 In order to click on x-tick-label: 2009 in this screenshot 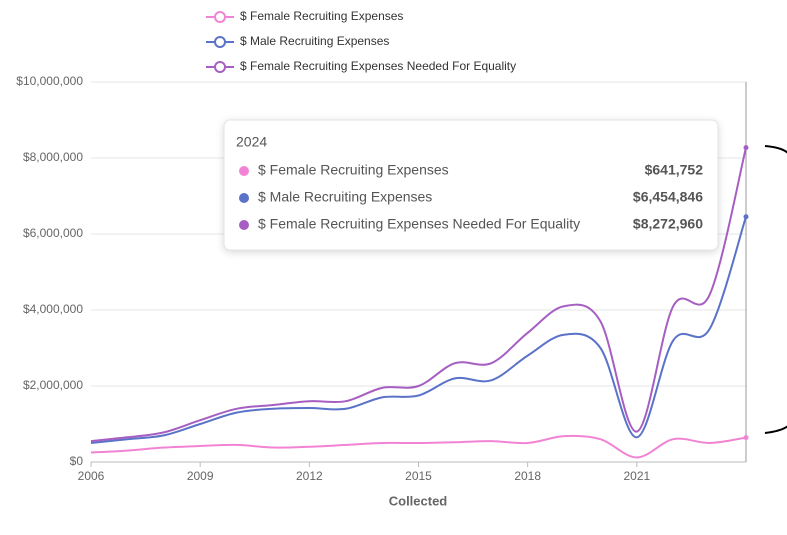, I will do `click(200, 476)`.